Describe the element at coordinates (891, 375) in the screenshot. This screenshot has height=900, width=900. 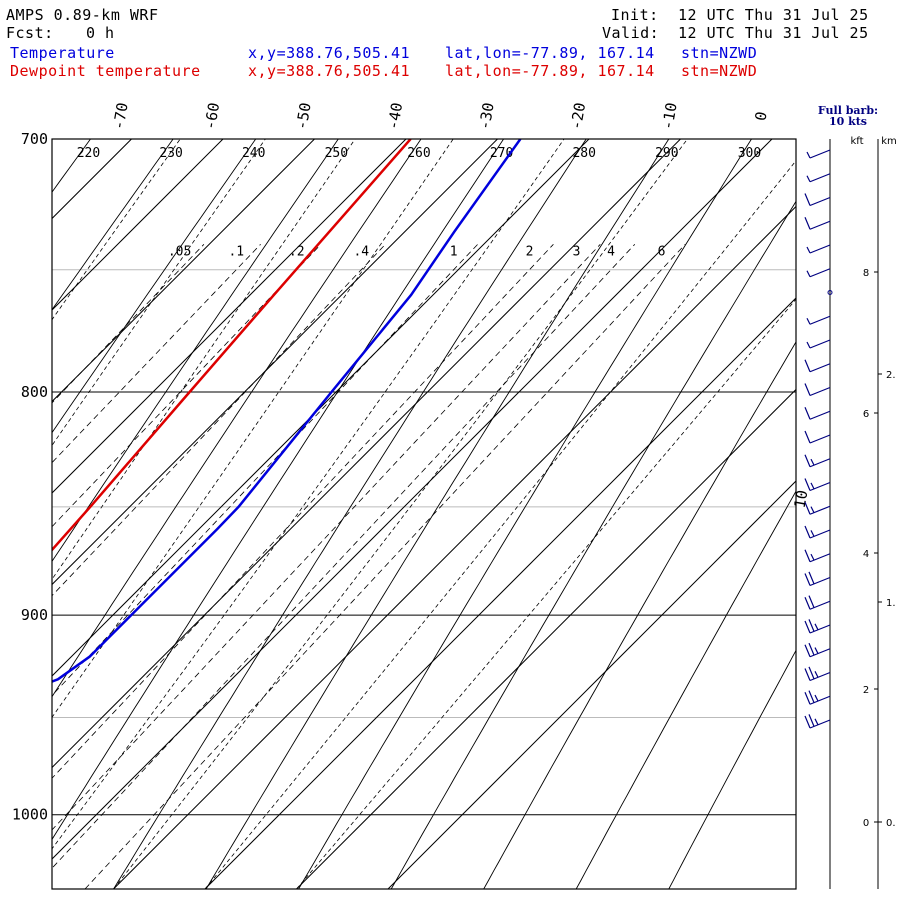
I see `km-label: 2.` at that location.